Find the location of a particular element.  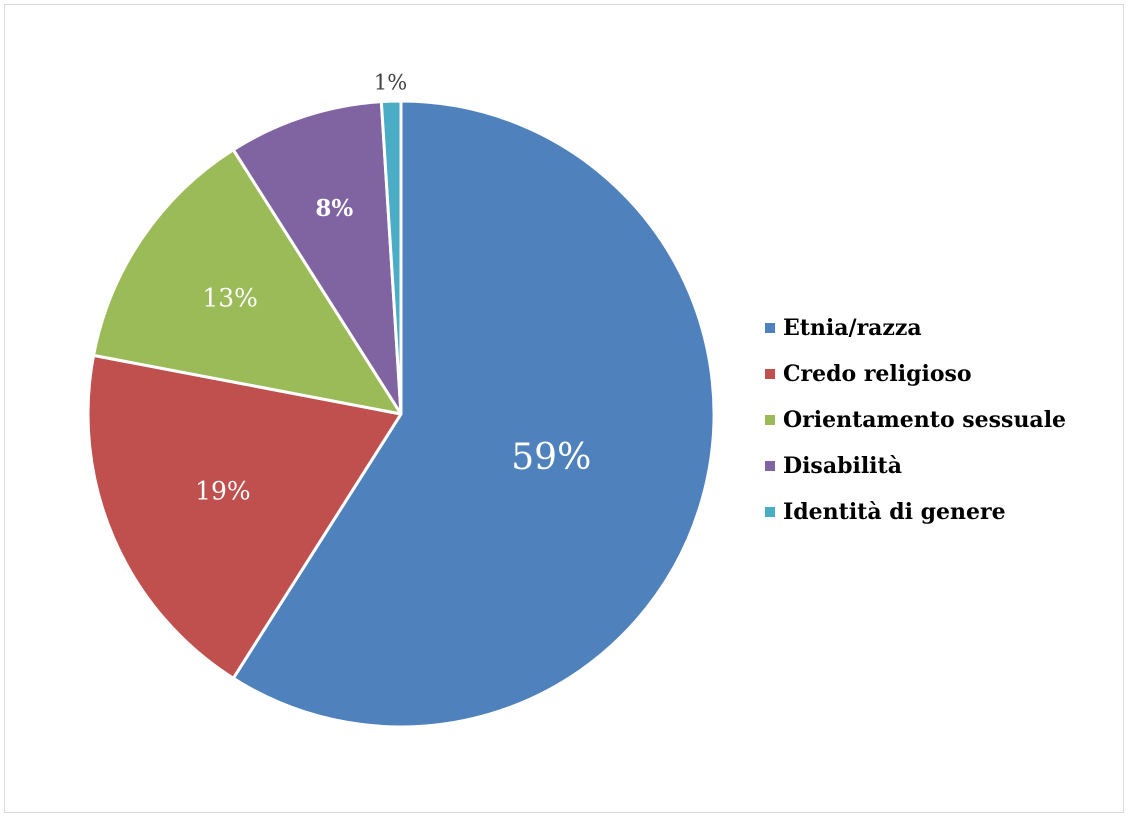

data-label-identita-di-genere: 1% is located at coordinates (390, 82).